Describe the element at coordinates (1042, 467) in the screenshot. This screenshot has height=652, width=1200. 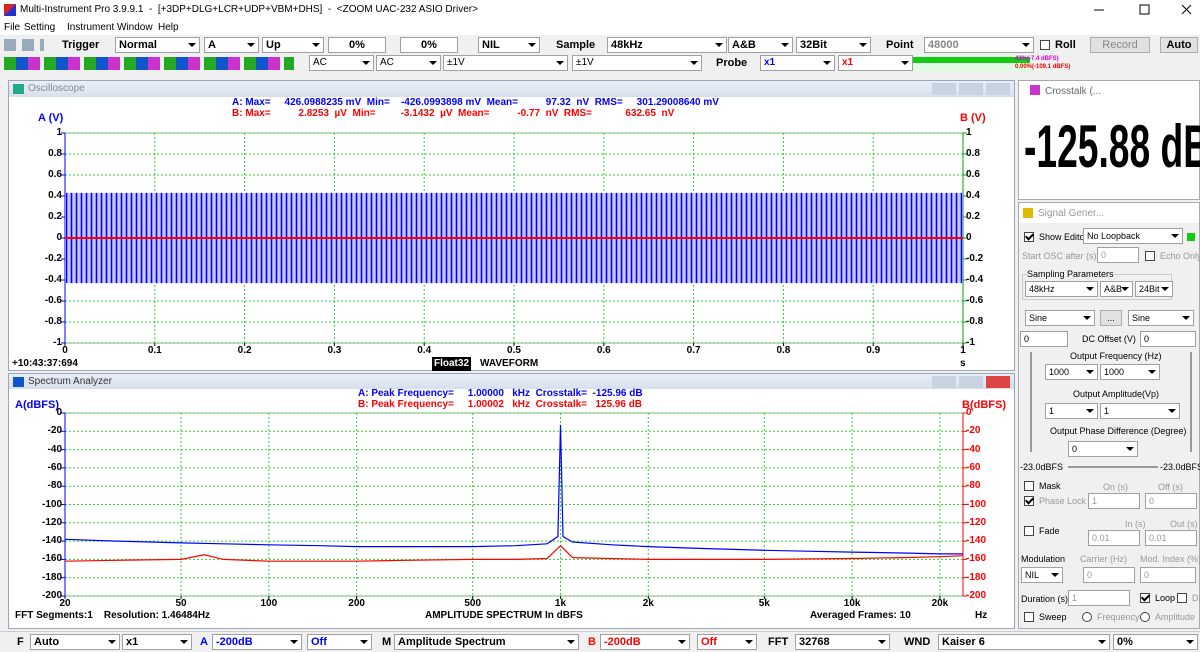
I see `label: -23.0dBFS` at that location.